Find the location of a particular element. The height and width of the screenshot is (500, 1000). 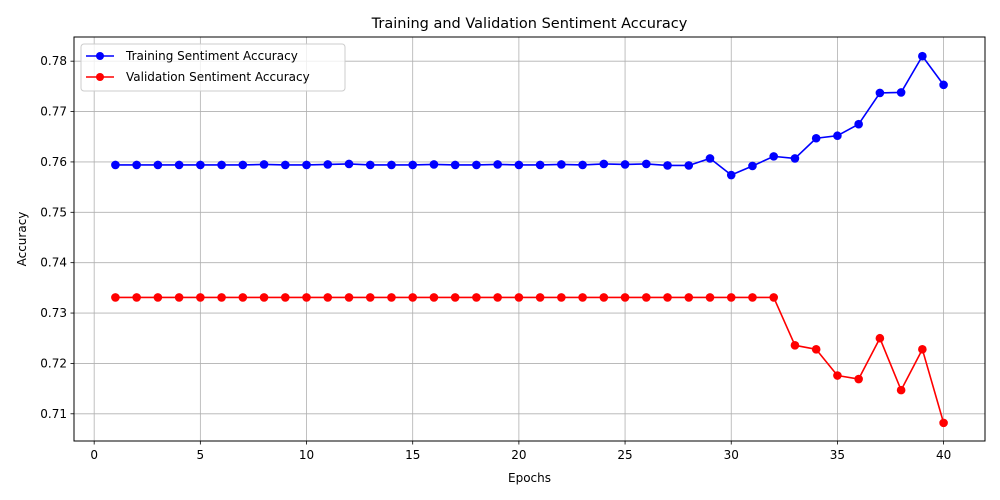

y-tick-label: 0.73 is located at coordinates (53, 313).